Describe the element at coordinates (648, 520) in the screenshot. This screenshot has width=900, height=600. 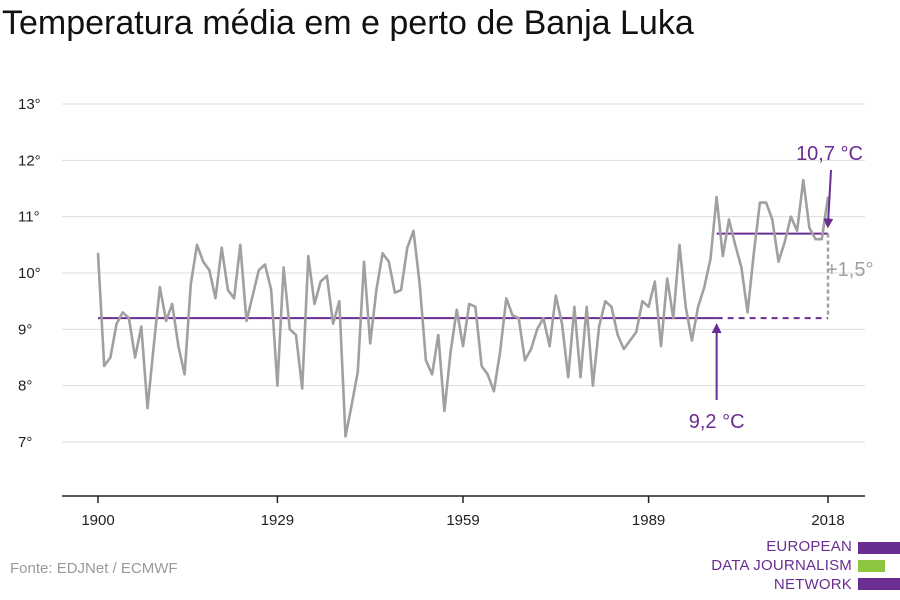
I see `x-tick-label: 1989` at that location.